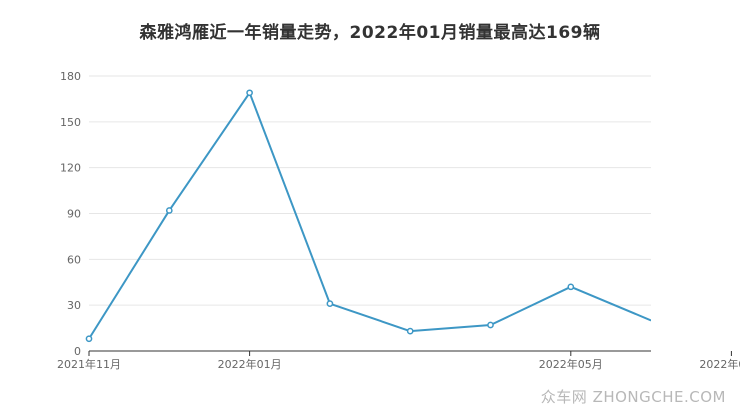  What do you see at coordinates (89, 364) in the screenshot?
I see `x-tick-label: 2021年11月` at bounding box center [89, 364].